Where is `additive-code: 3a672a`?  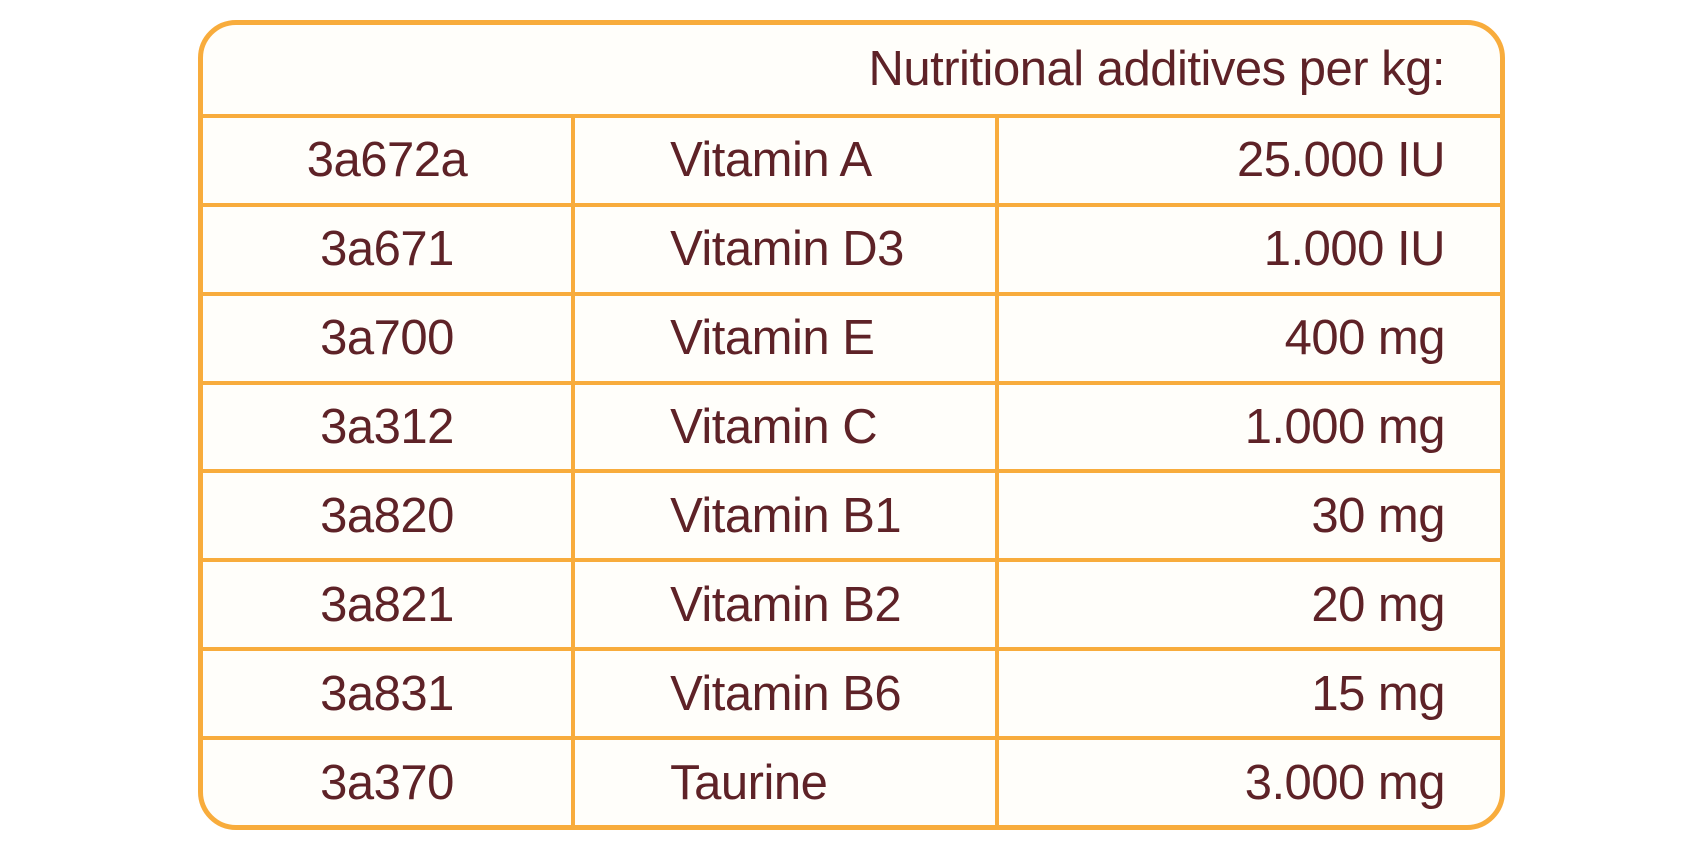 additive-code: 3a672a is located at coordinates (389, 158).